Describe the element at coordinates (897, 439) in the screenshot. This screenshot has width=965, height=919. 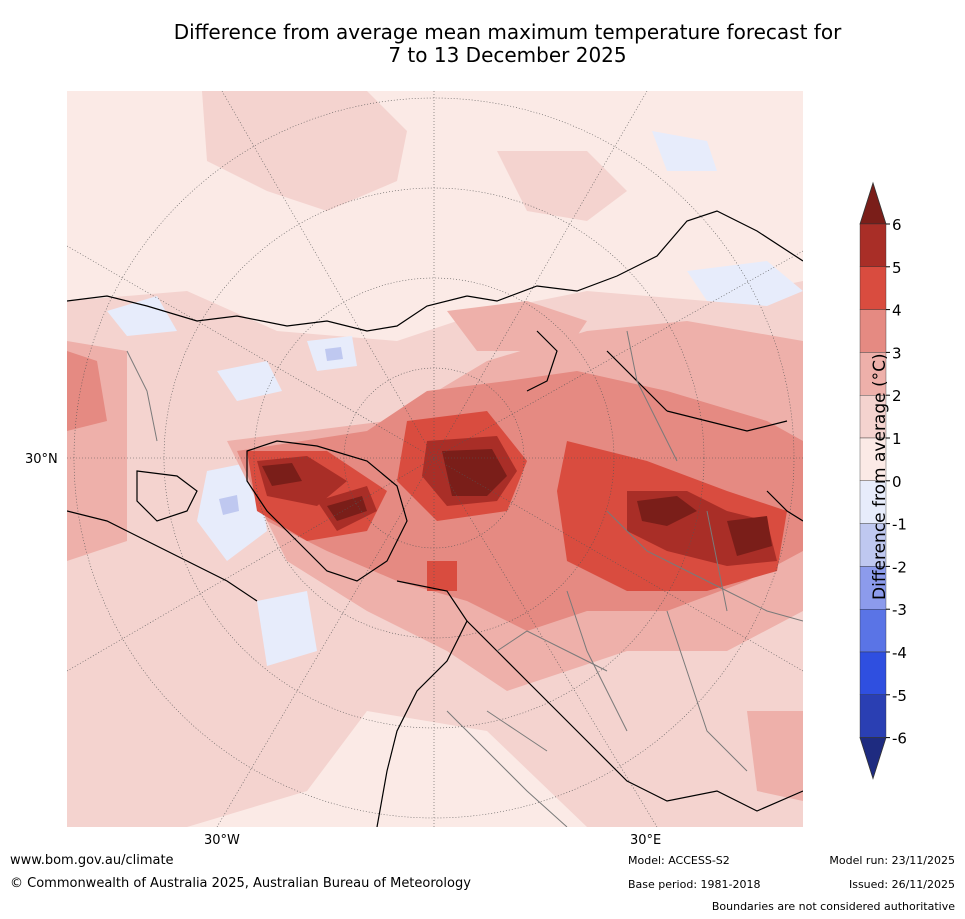
I see `colorbar-tick-label: 1` at that location.